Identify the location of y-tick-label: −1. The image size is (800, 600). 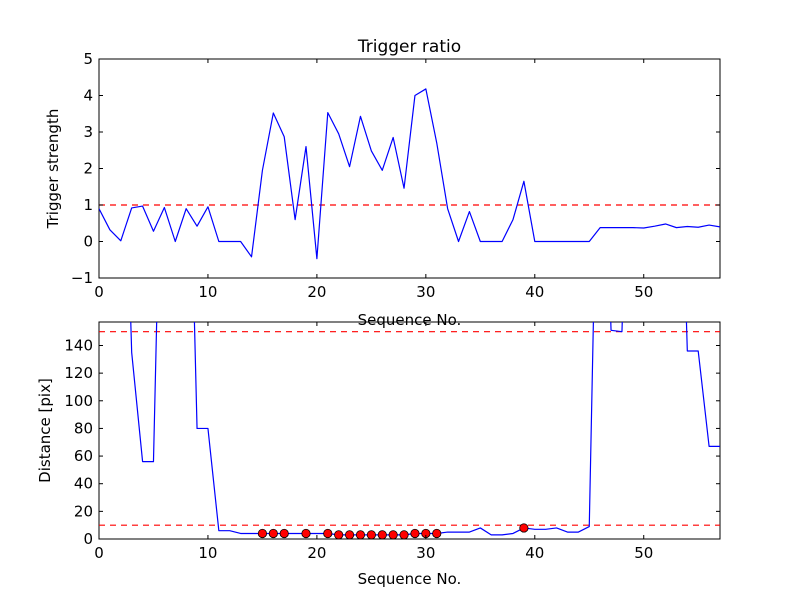
(82, 278).